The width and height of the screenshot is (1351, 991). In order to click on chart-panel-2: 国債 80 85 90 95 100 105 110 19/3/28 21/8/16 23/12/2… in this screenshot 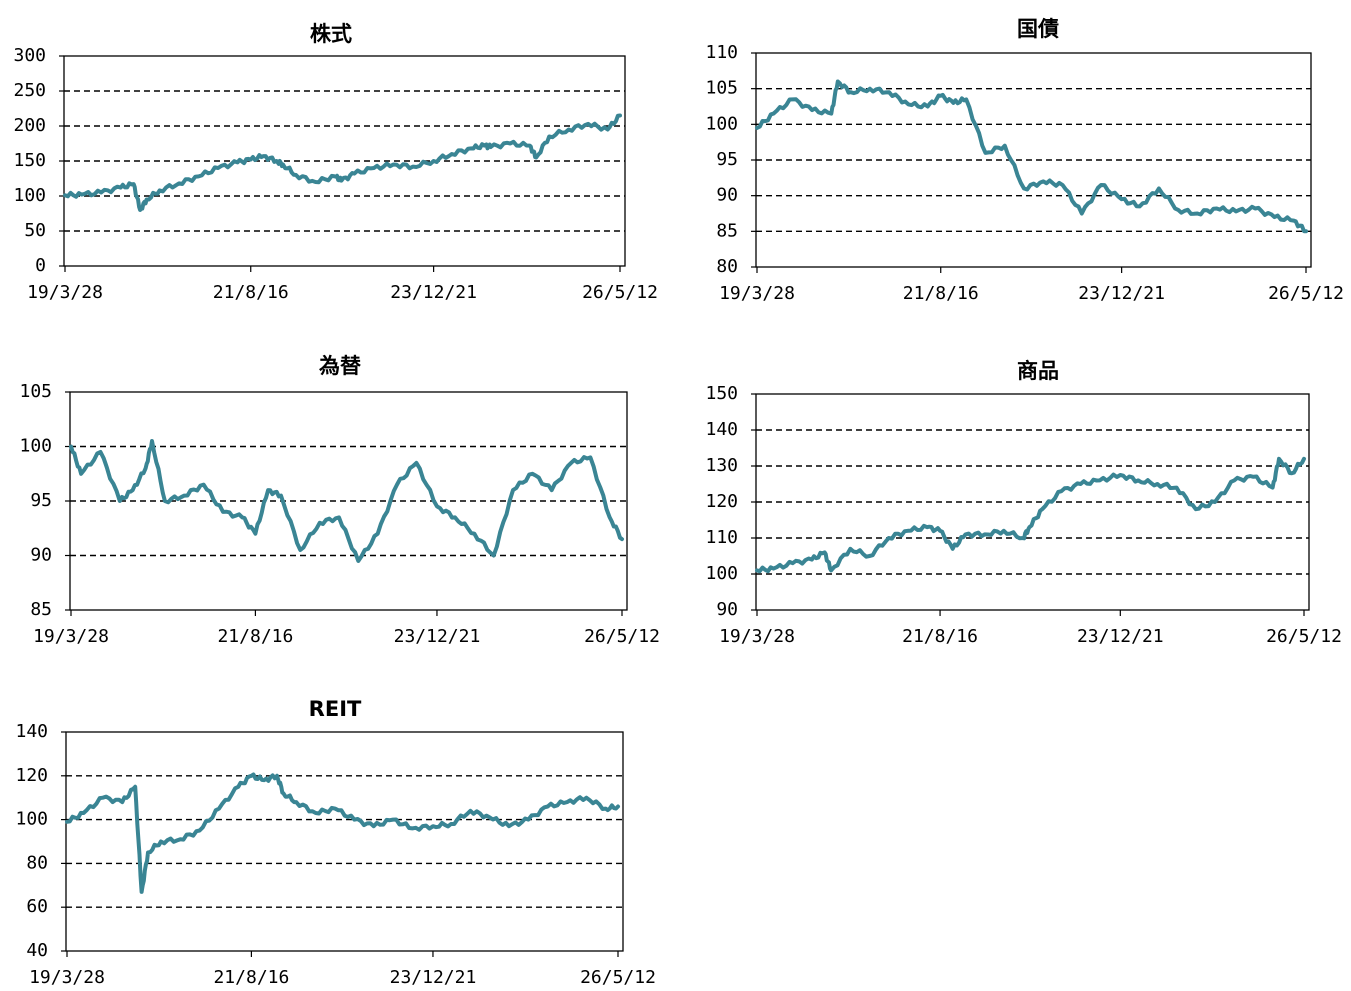, I will do `click(1024, 160)`.